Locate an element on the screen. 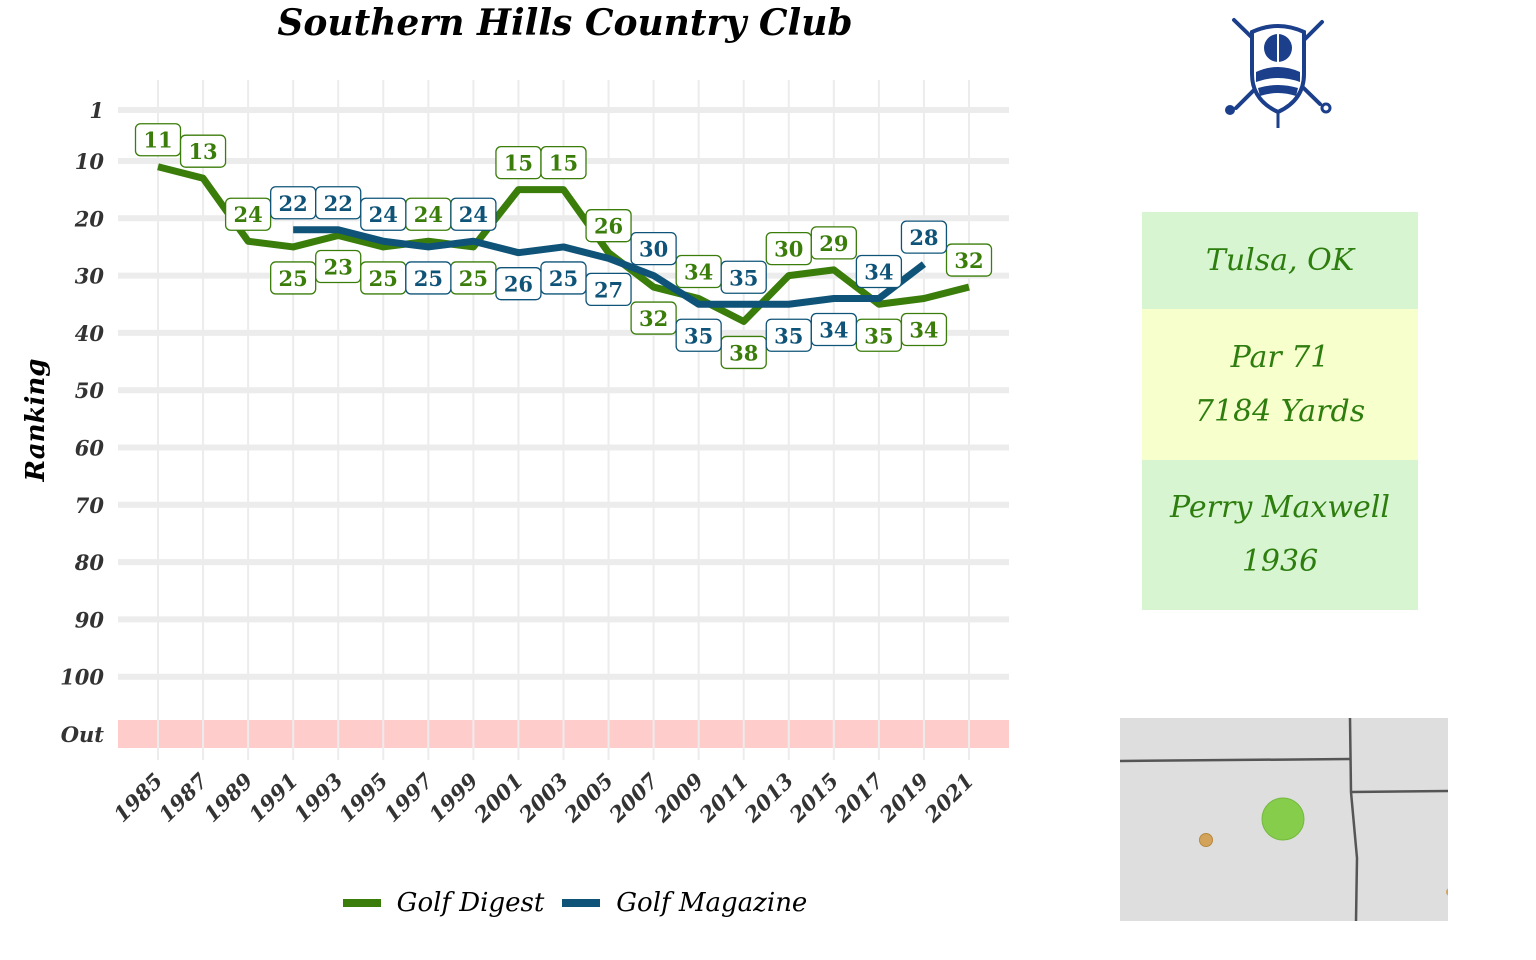 The image size is (1536, 960). x-tick-label: 2015 is located at coordinates (814, 798).